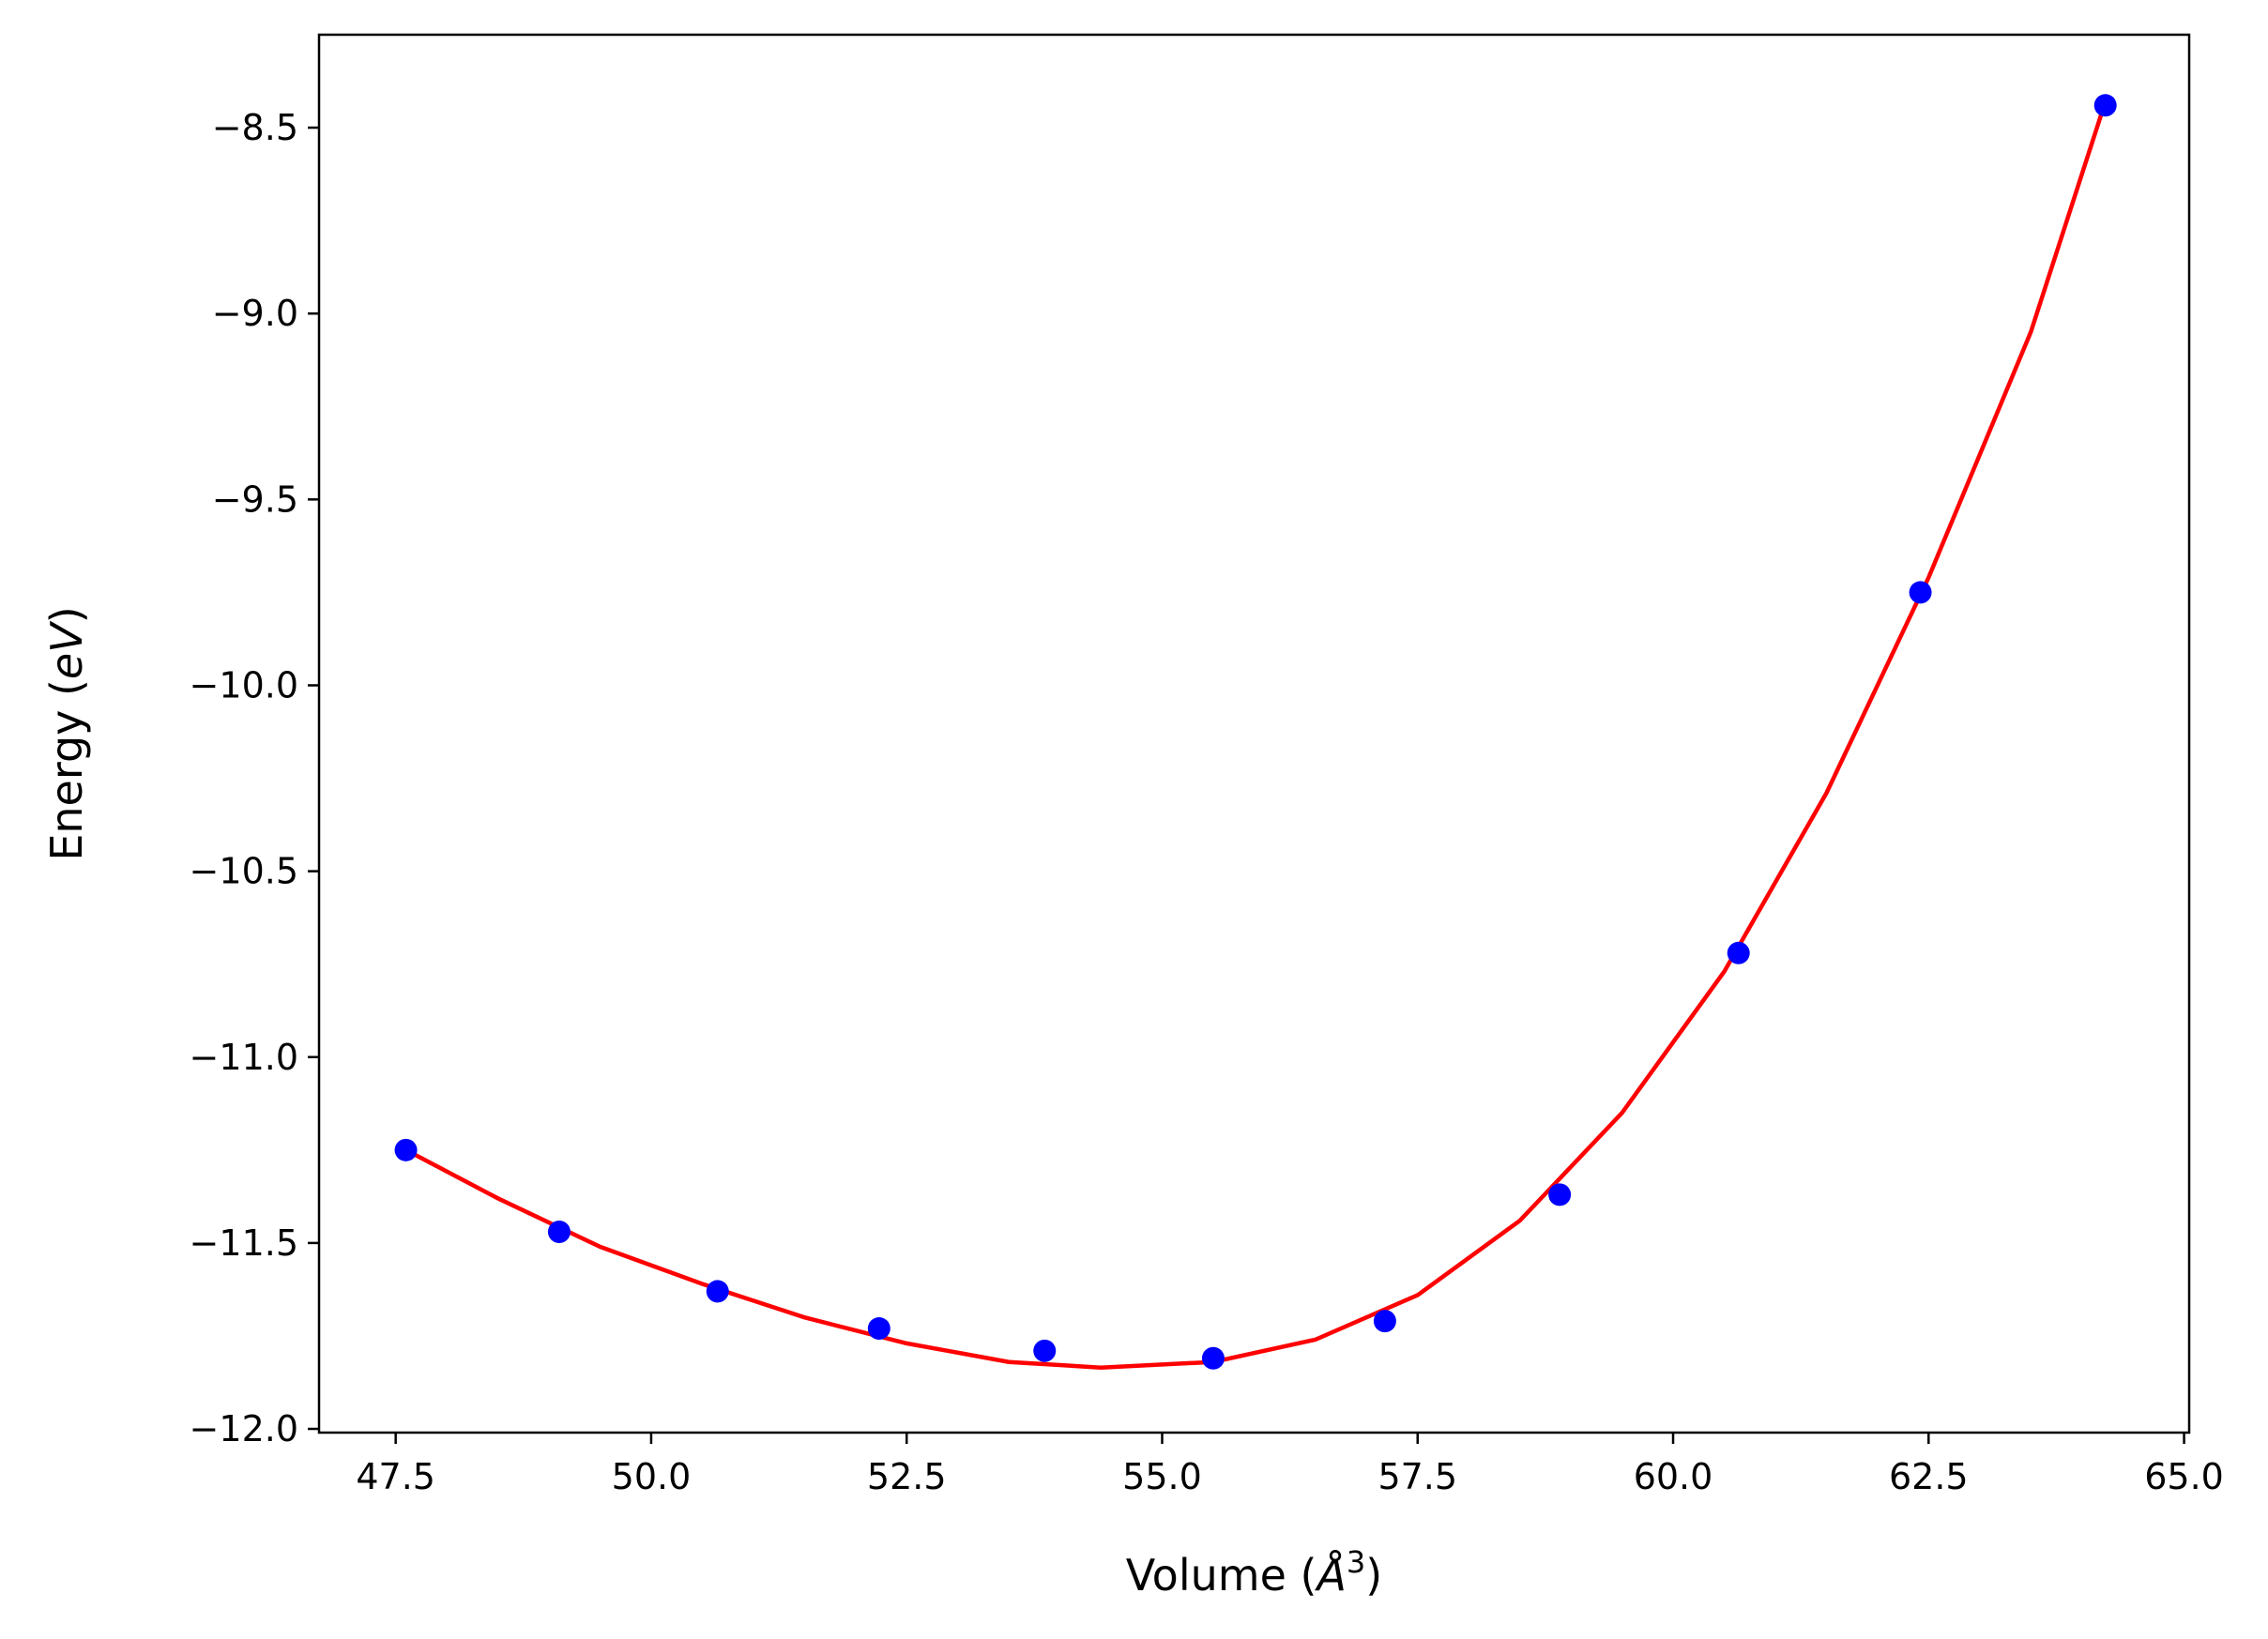  What do you see at coordinates (907, 1476) in the screenshot?
I see `x-tick-label: 52.5` at bounding box center [907, 1476].